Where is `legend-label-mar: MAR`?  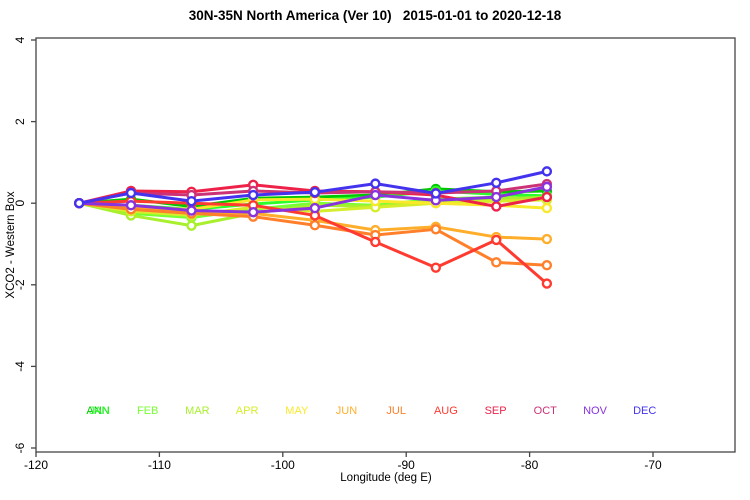
legend-label-mar: MAR is located at coordinates (197, 411).